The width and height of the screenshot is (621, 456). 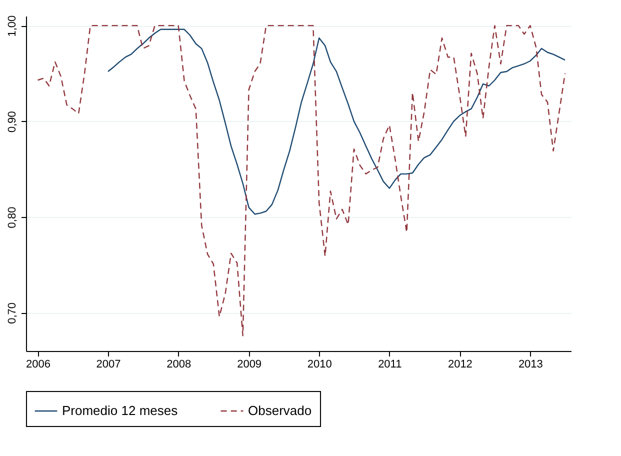 What do you see at coordinates (179, 364) in the screenshot?
I see `x-tick-label: 2008` at bounding box center [179, 364].